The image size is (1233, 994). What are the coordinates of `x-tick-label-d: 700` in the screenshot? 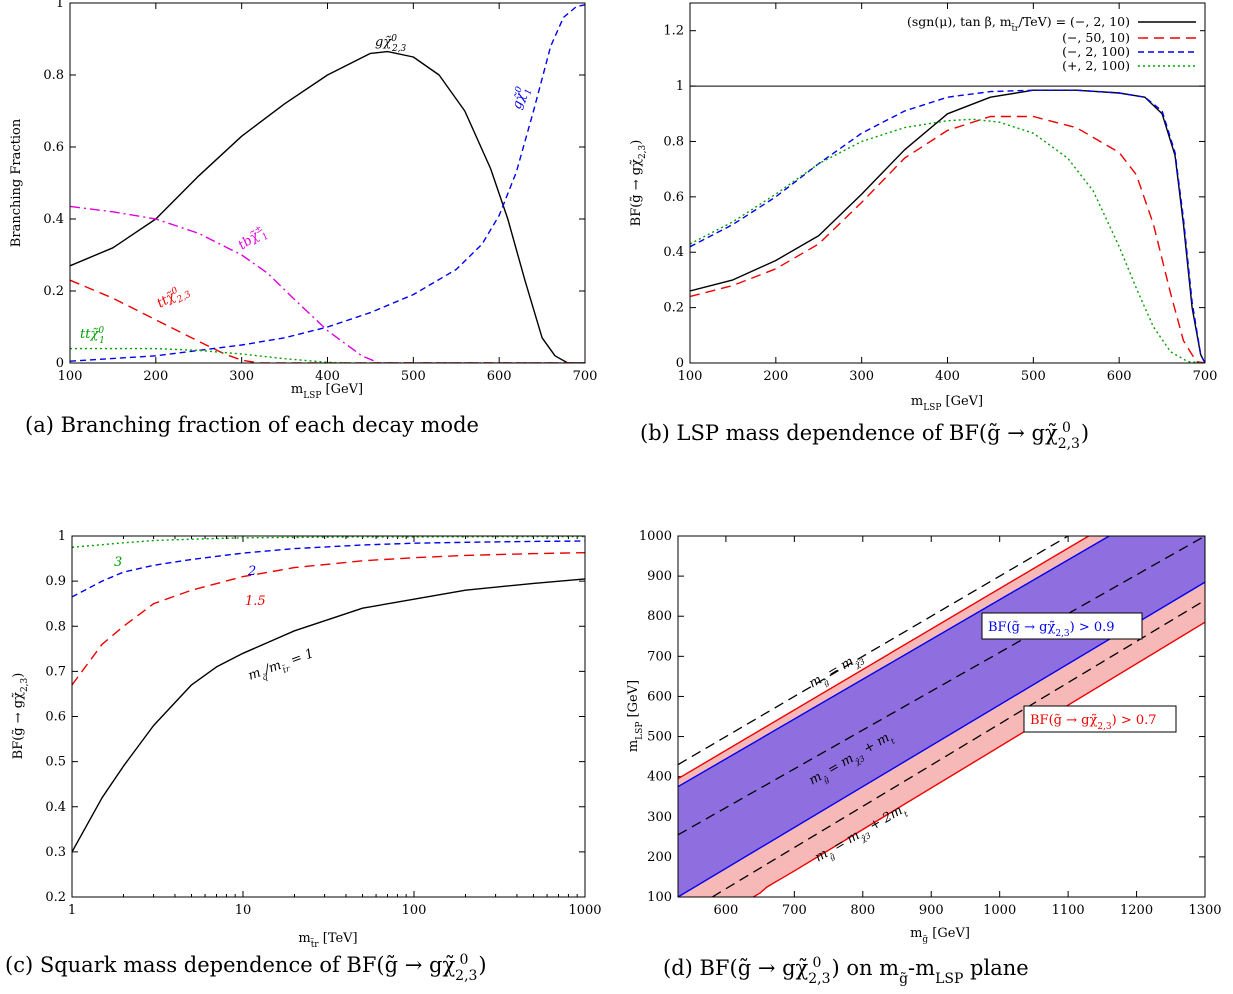 It's located at (794, 910).